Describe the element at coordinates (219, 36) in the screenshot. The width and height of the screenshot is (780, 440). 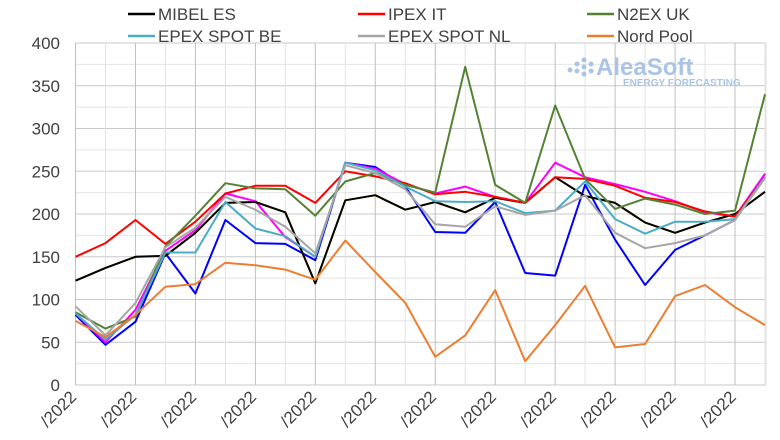
I see `legend-label: EPEX SPOT BE` at that location.